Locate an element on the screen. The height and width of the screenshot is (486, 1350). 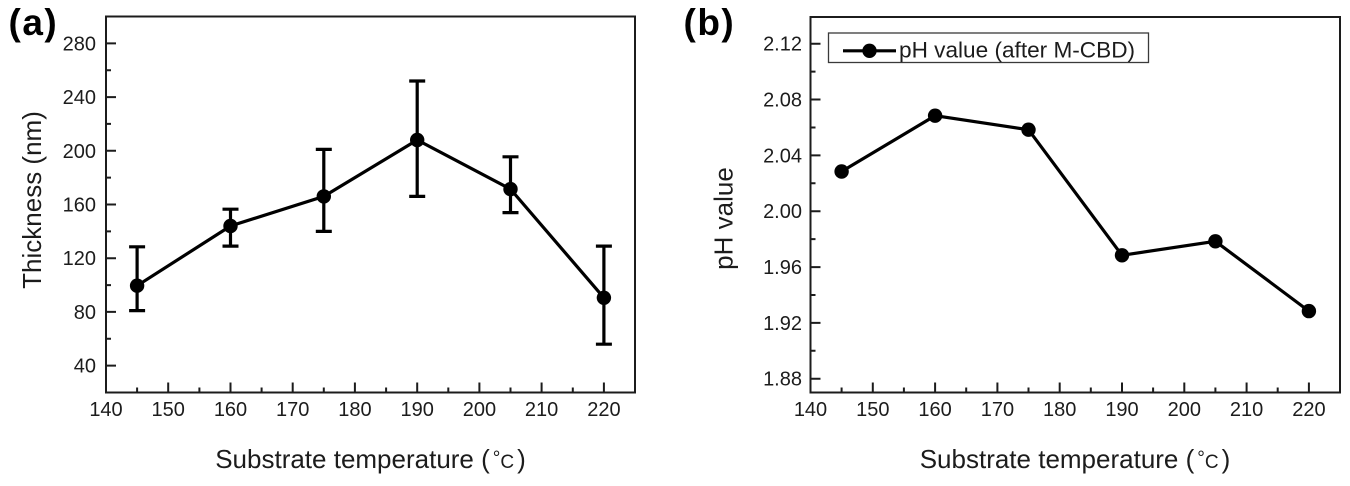
svg-text: 2.12 is located at coordinates (782, 45).